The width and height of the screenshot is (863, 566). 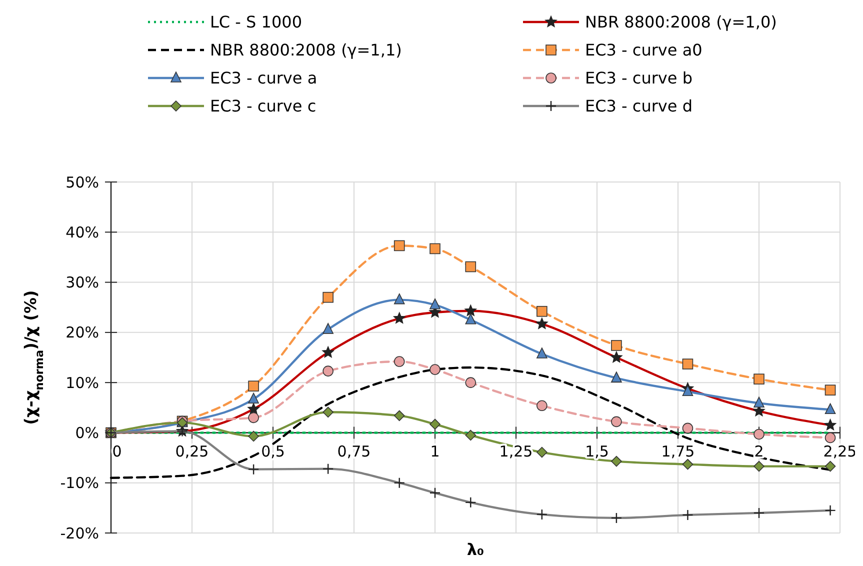 What do you see at coordinates (82, 383) in the screenshot?
I see `y-tick-label: 10%` at bounding box center [82, 383].